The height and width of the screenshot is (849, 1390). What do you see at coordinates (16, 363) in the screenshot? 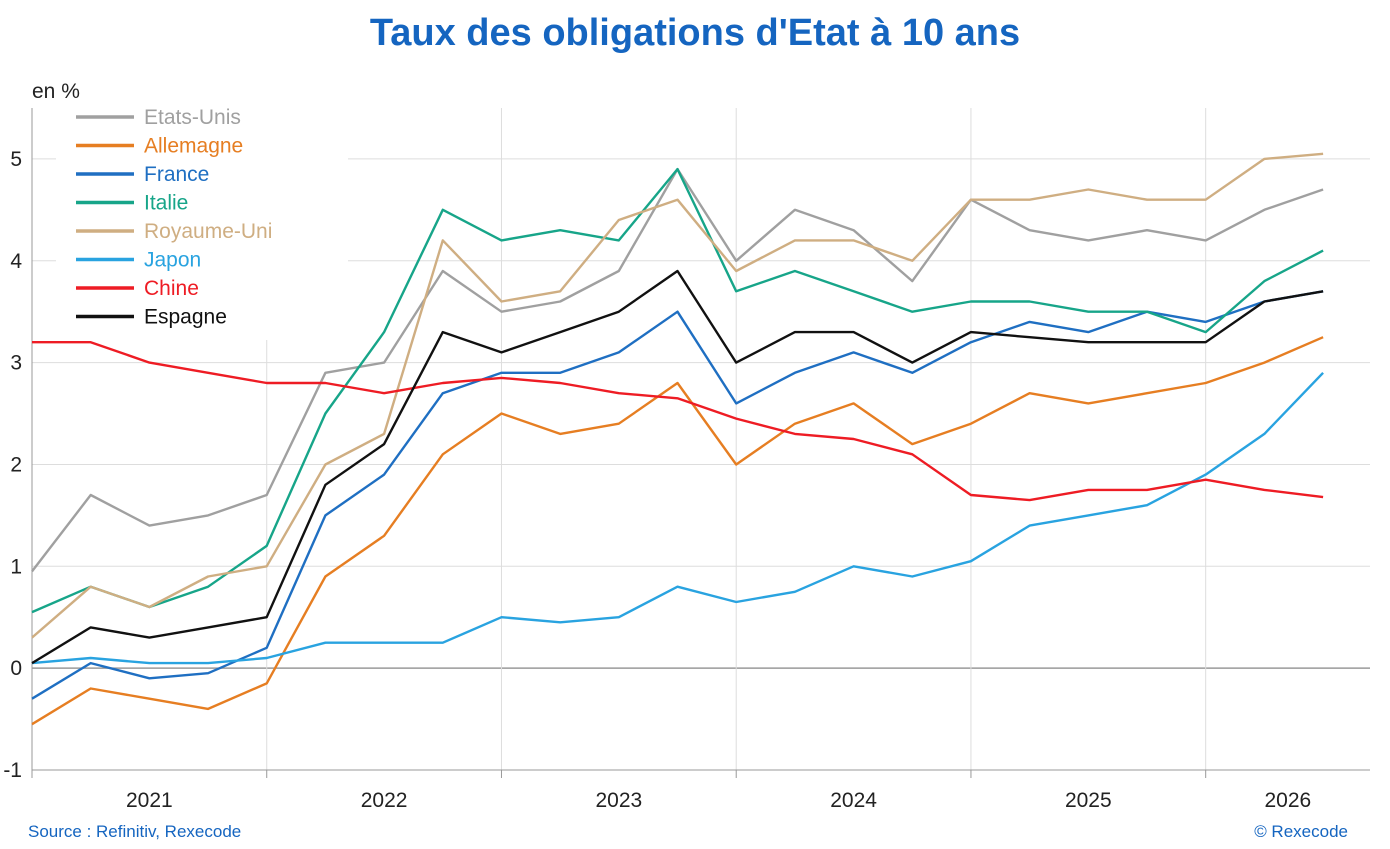
I see `y-tick-label: 3` at bounding box center [16, 363].